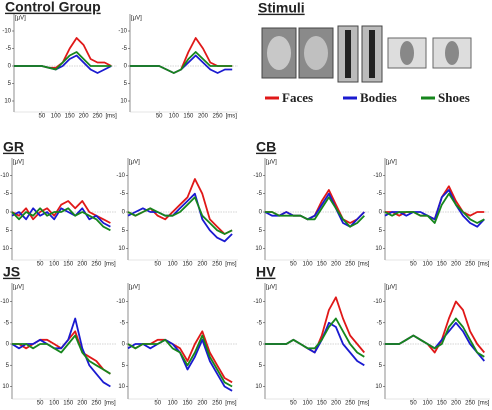 Image resolution: width=492 pixels, height=410 pixels. Describe the element at coordinates (297, 97) in the screenshot. I see `legend-label: Faces` at that location.